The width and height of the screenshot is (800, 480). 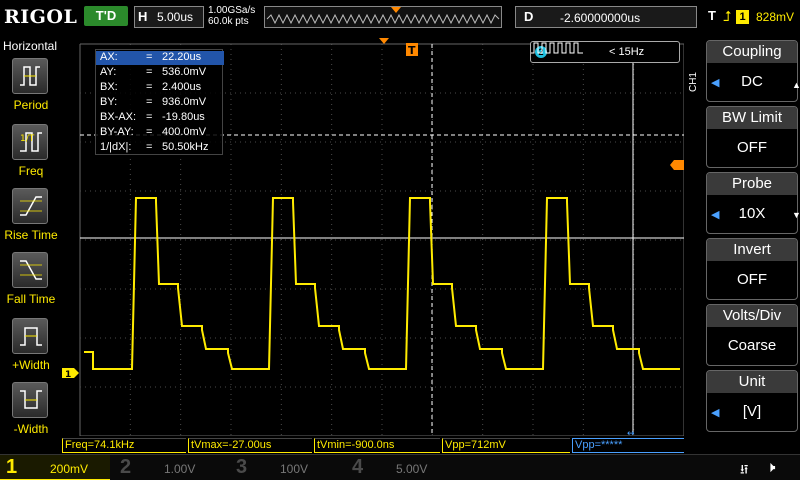 I want to click on measure-category-title: Horizontal, so click(x=30, y=46).